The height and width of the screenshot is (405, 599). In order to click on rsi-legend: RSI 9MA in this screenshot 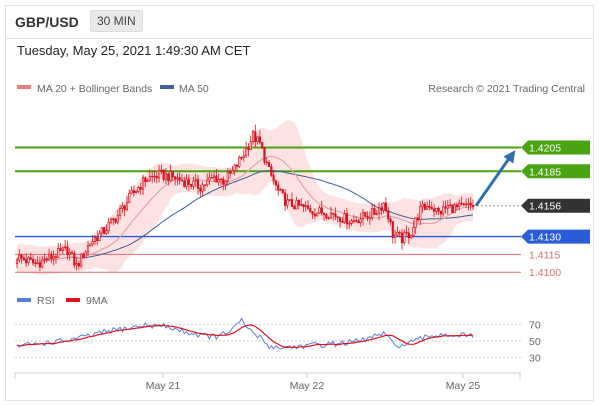, I will do `click(62, 301)`.